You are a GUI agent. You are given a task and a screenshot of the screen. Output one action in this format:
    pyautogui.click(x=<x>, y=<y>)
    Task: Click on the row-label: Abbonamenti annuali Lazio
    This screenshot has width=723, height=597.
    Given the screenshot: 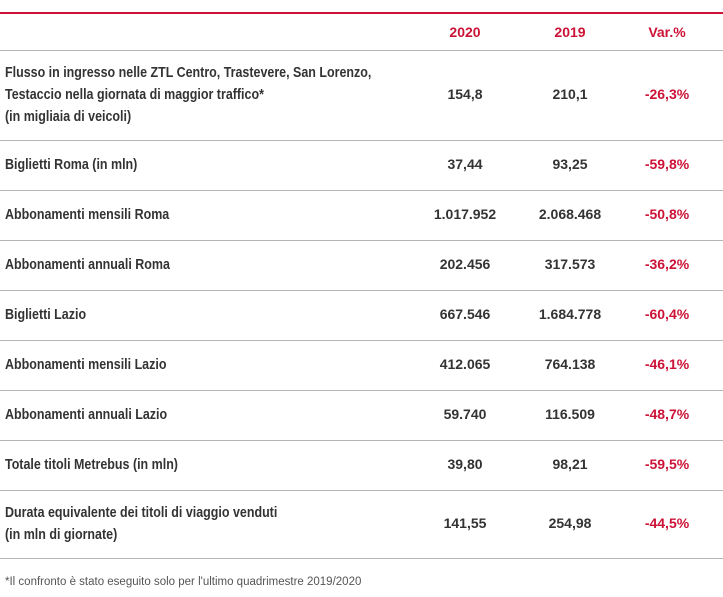 What is the action you would take?
    pyautogui.click(x=86, y=415)
    